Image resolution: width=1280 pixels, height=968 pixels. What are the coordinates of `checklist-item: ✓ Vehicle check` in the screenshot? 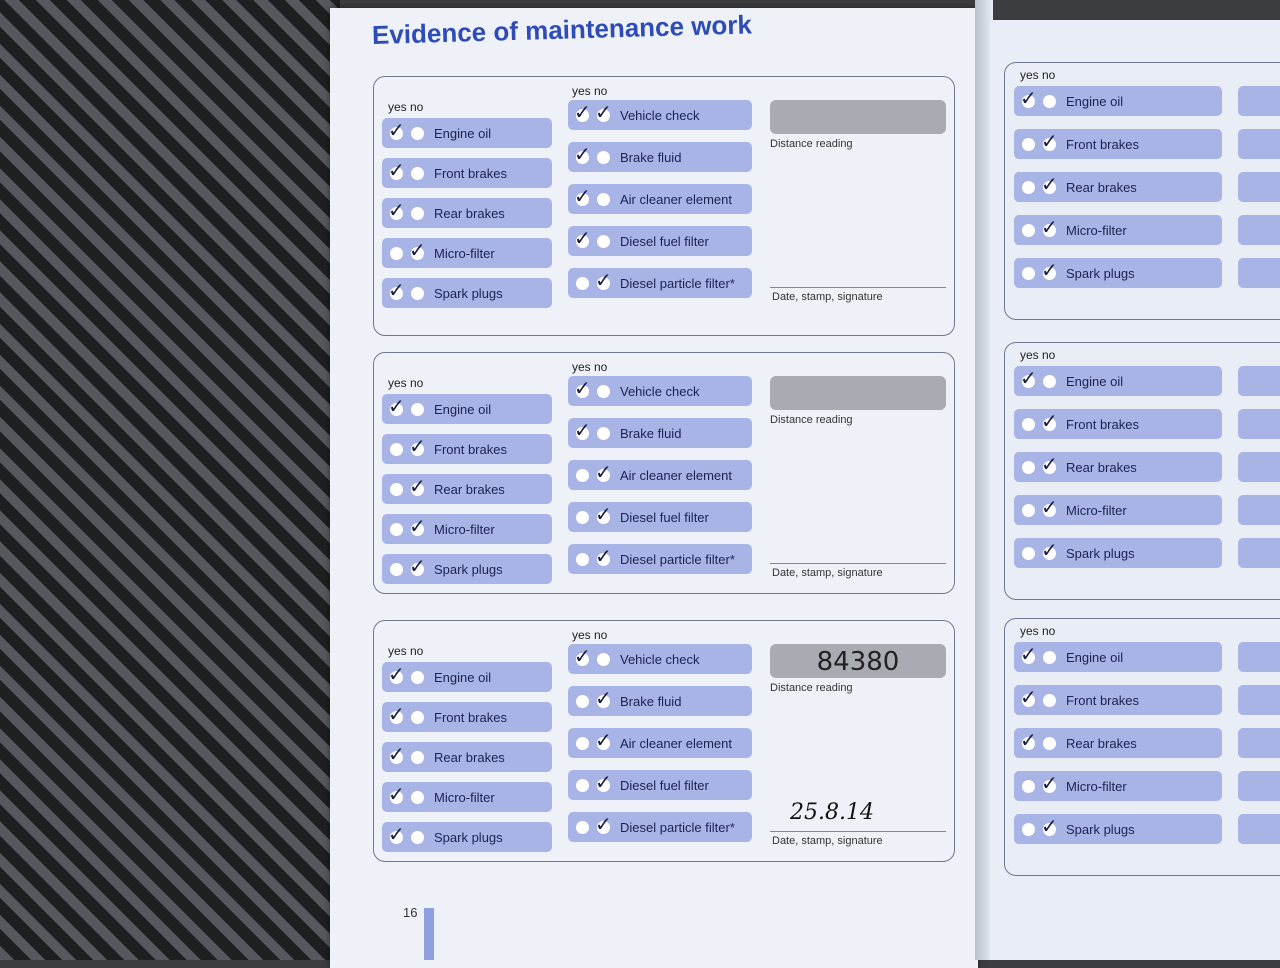 It's located at (660, 659).